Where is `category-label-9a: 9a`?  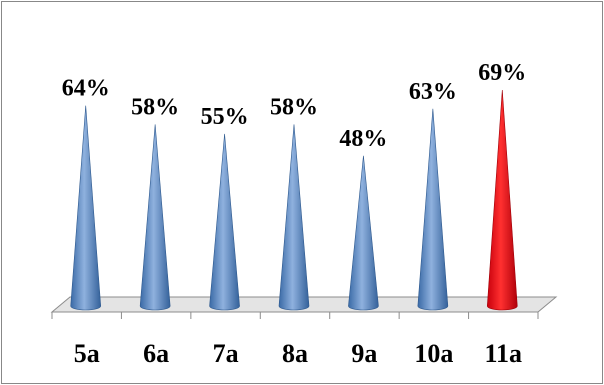 category-label-9a: 9a is located at coordinates (364, 353).